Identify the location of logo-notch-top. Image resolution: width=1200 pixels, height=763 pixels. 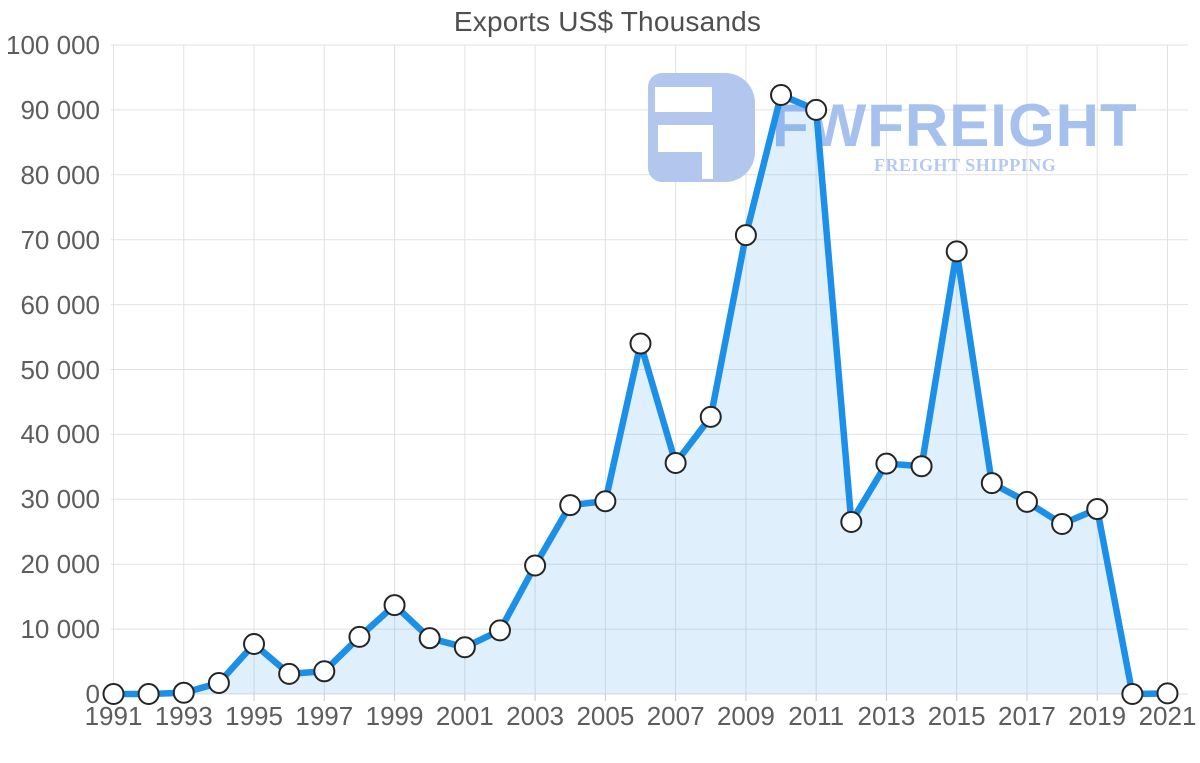
(683, 99).